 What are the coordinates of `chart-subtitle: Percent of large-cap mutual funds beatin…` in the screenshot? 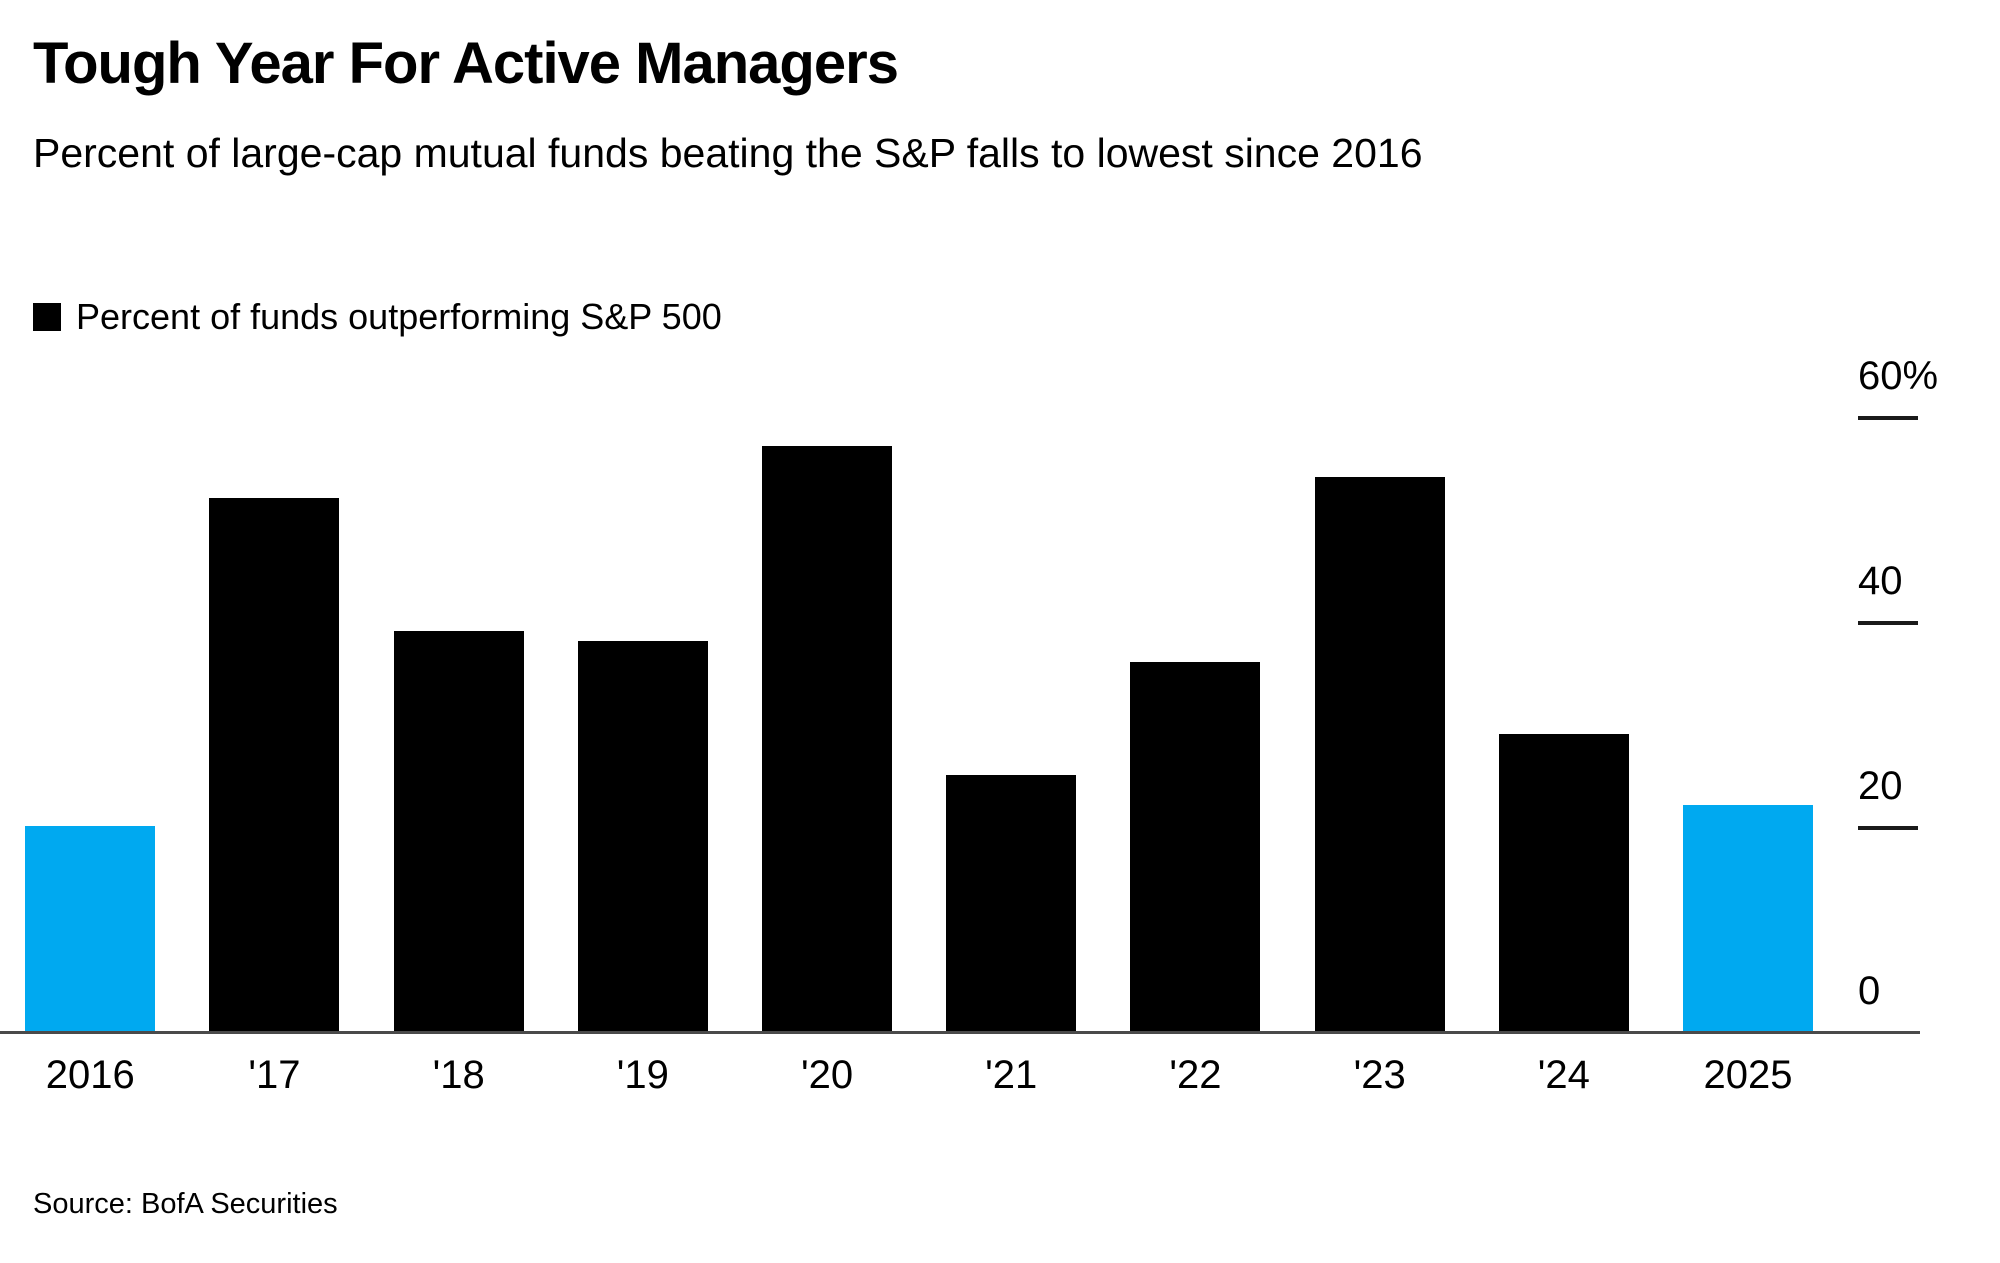 It's located at (728, 153).